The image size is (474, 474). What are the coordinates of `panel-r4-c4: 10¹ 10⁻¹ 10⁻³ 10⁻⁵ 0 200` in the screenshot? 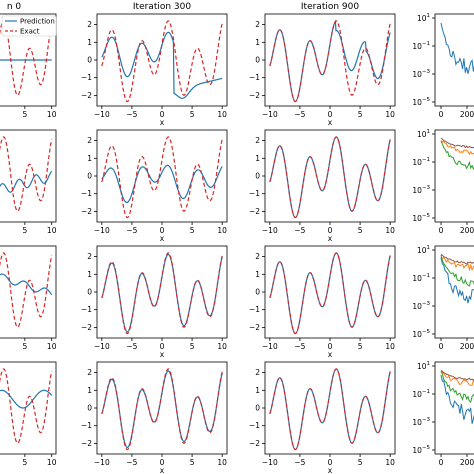 It's located at (443, 414).